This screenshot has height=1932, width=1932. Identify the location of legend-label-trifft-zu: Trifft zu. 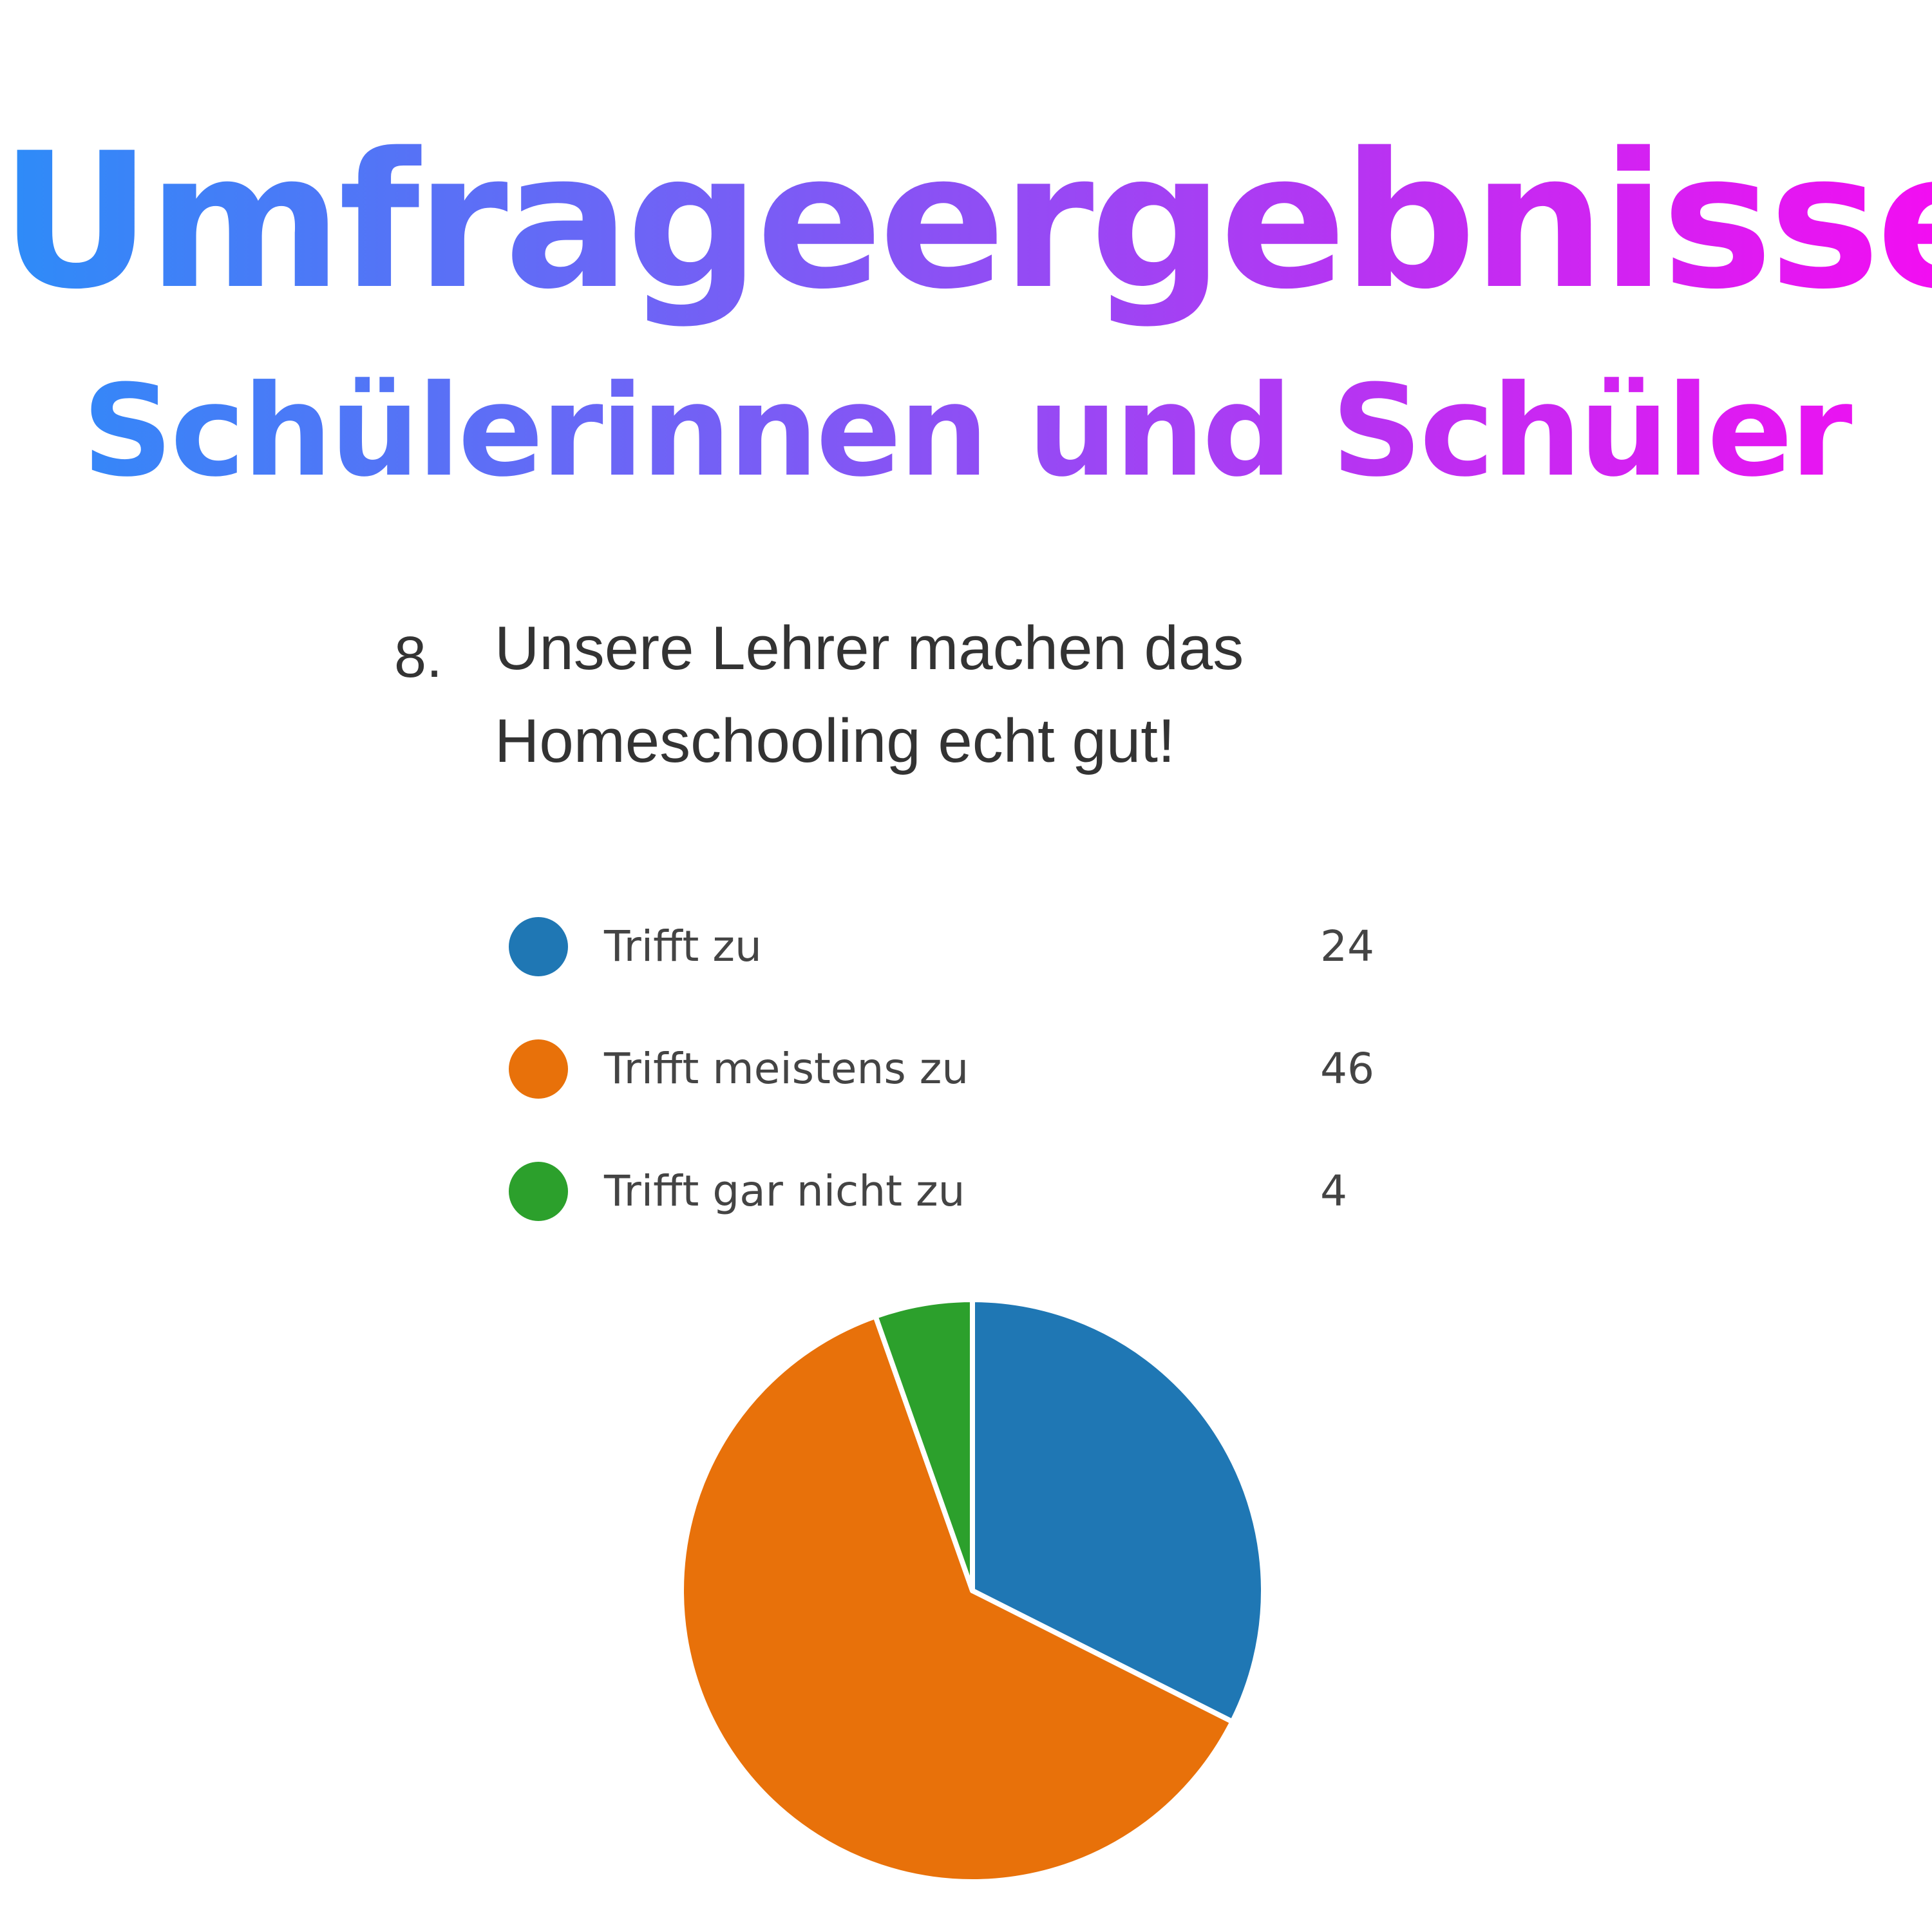
(683, 946).